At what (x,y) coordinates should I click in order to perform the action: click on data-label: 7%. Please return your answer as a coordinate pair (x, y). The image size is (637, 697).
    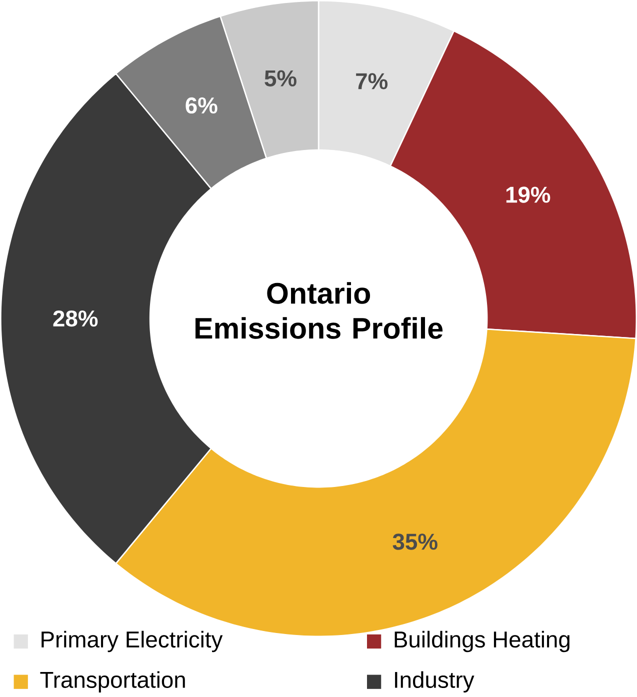
    Looking at the image, I should click on (372, 81).